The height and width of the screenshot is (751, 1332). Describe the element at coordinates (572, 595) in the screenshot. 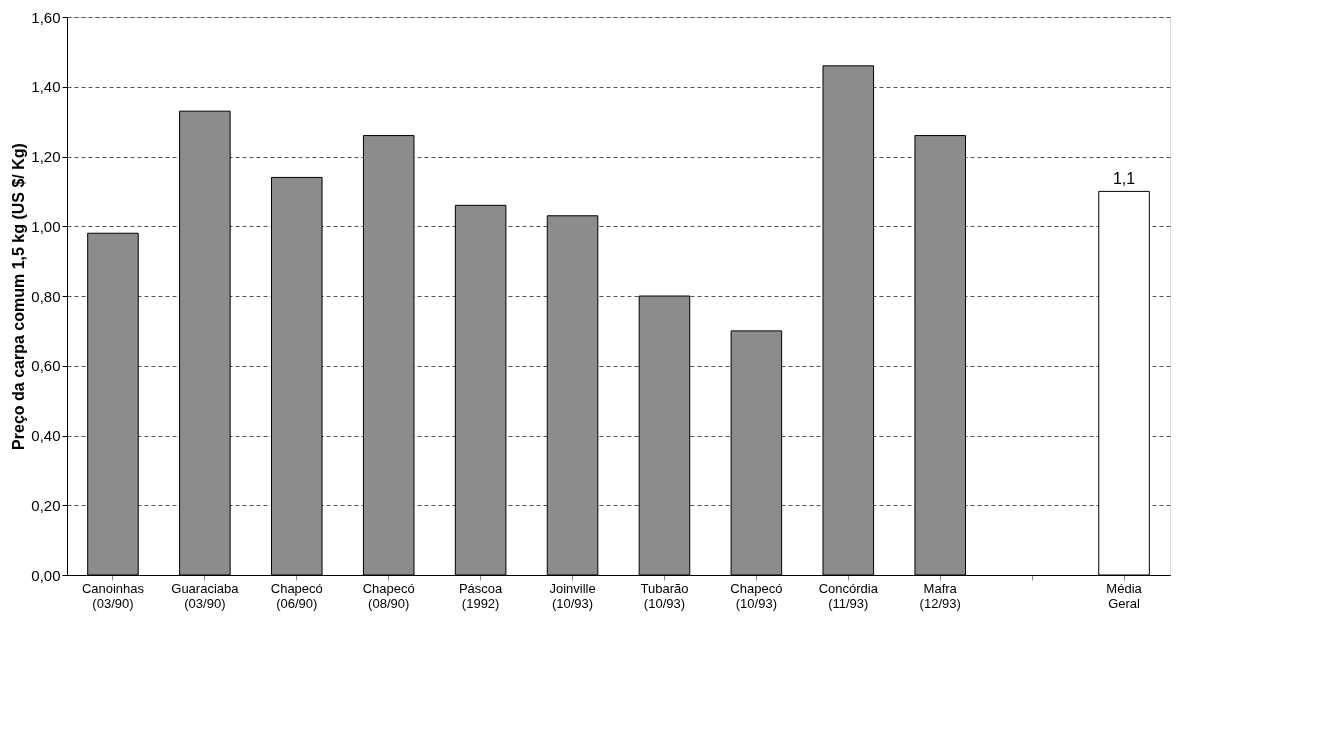

I see `x-tick-label: Joinville (10/93)` at that location.